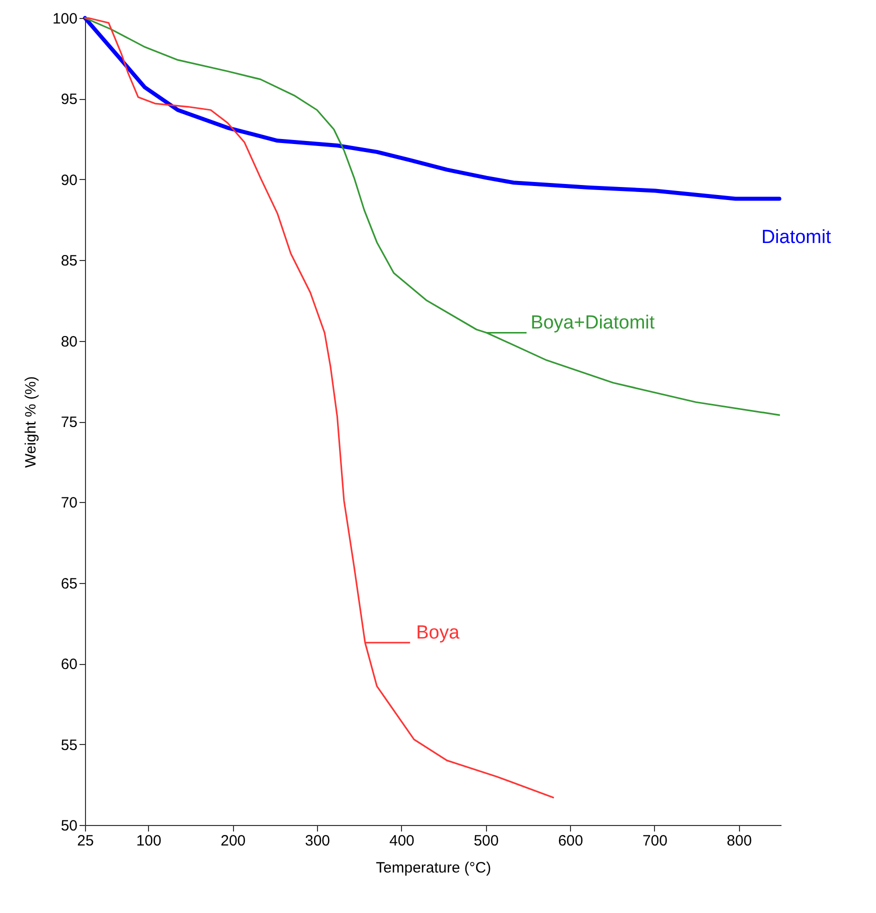  Describe the element at coordinates (317, 841) in the screenshot. I see `x-tick-label: 300` at that location.